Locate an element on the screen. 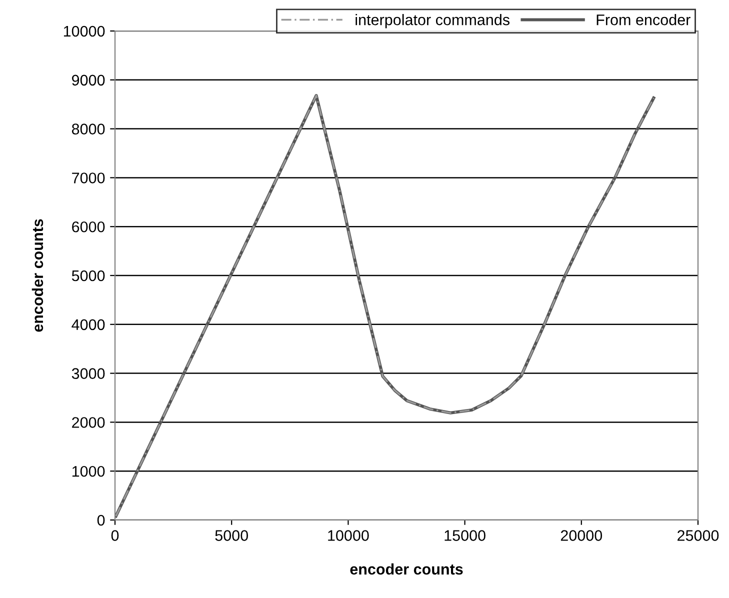 The width and height of the screenshot is (729, 598). x-axis-title: encoder counts is located at coordinates (406, 569).